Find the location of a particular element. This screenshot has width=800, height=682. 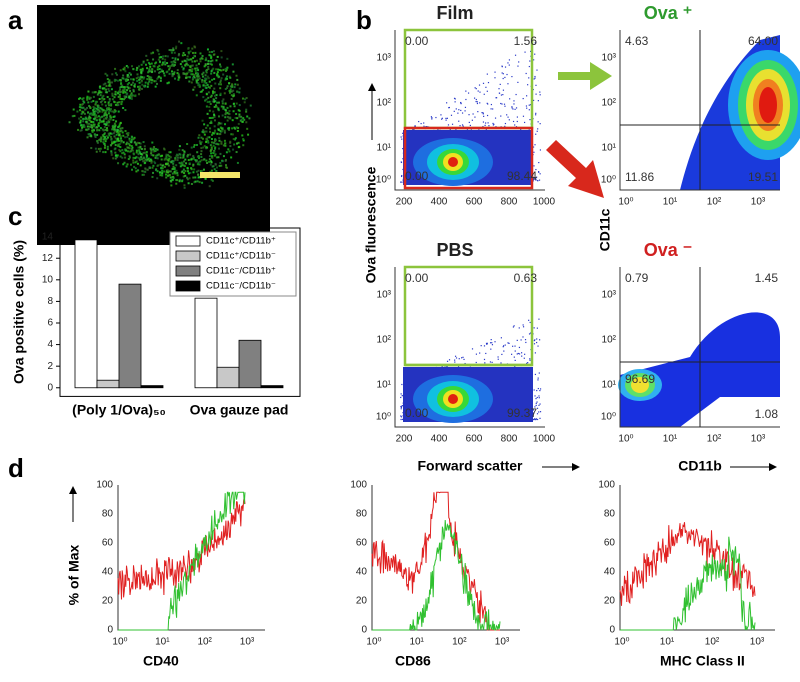

bar is located at coordinates (108, 384).